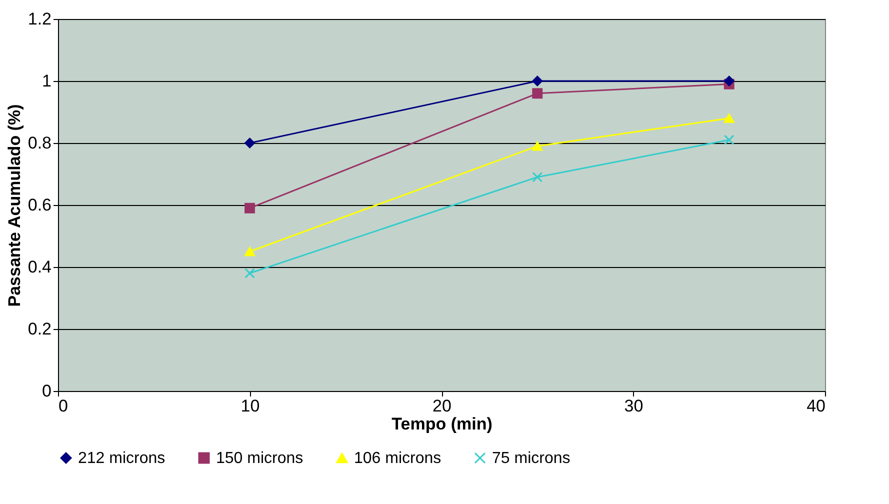 The width and height of the screenshot is (889, 504). I want to click on y-tick-label: 0.8, so click(40, 143).